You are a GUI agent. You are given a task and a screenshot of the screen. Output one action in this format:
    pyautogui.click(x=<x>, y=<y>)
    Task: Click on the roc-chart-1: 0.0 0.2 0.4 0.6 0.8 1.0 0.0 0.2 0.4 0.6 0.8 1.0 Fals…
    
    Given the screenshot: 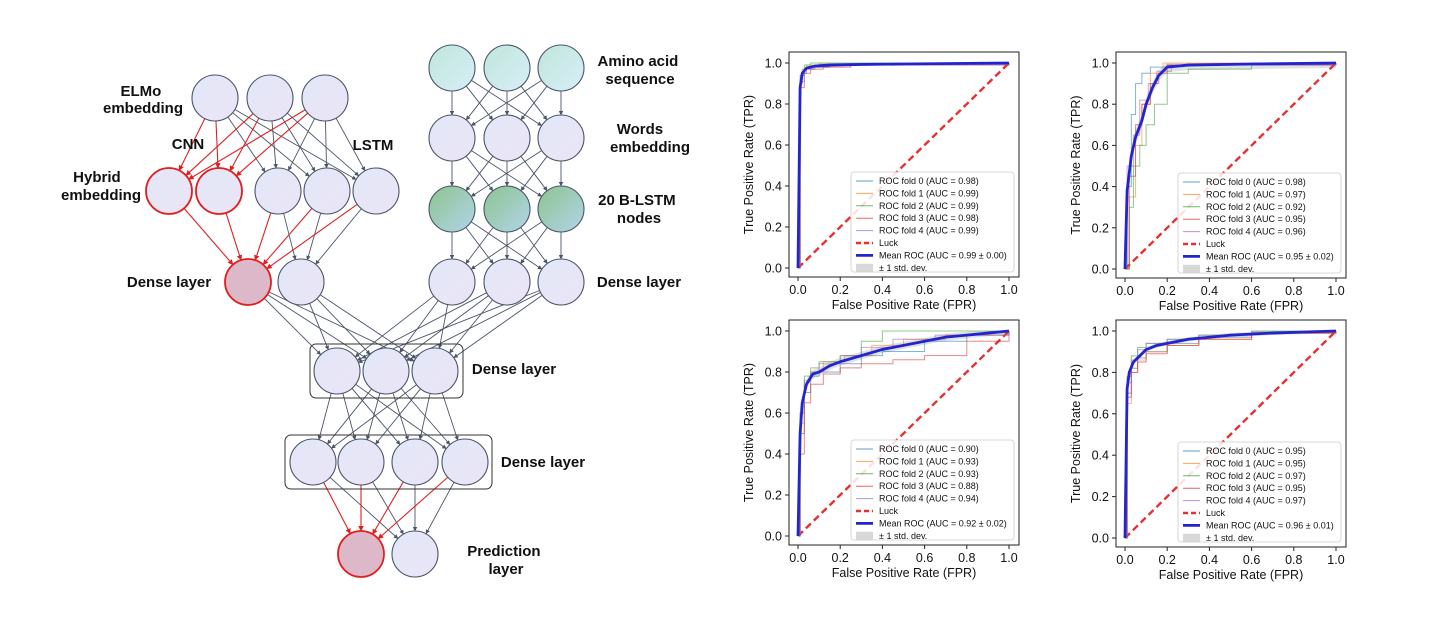 What is the action you would take?
    pyautogui.click(x=1208, y=182)
    